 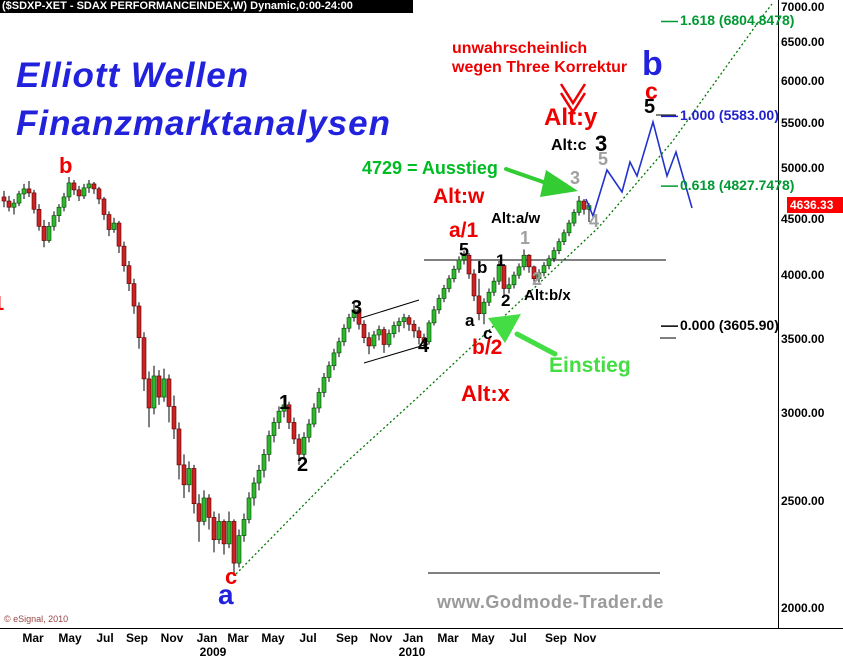 What do you see at coordinates (487, 347) in the screenshot?
I see `wave-label: b/2` at bounding box center [487, 347].